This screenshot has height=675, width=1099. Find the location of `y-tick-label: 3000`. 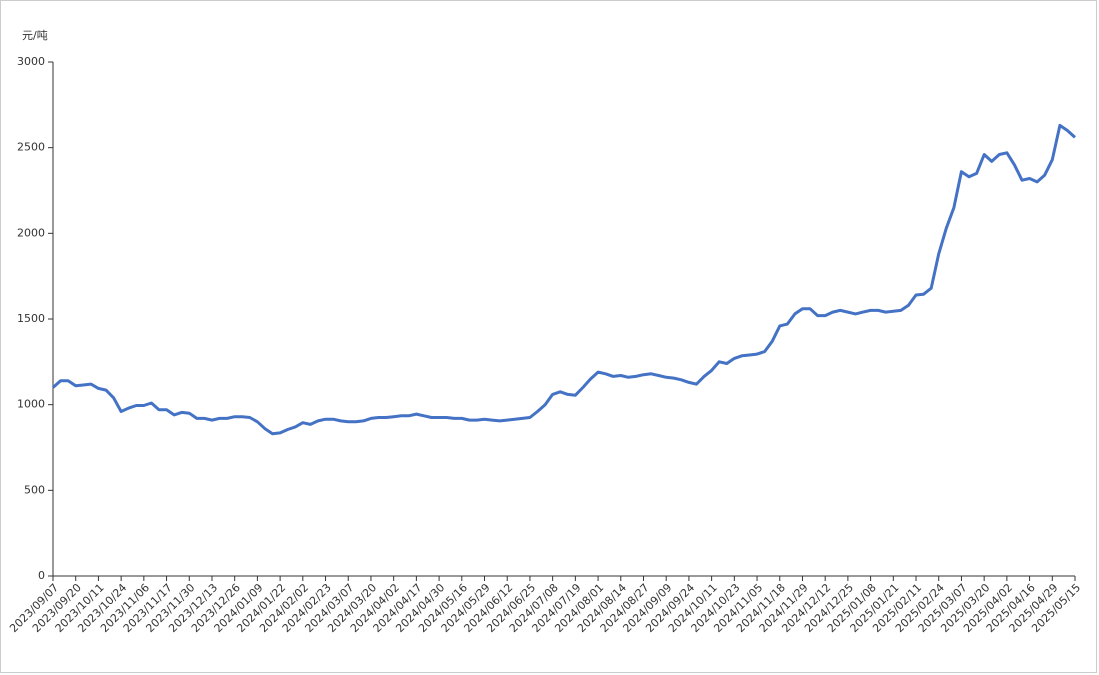

y-tick-label: 3000 is located at coordinates (31, 61).